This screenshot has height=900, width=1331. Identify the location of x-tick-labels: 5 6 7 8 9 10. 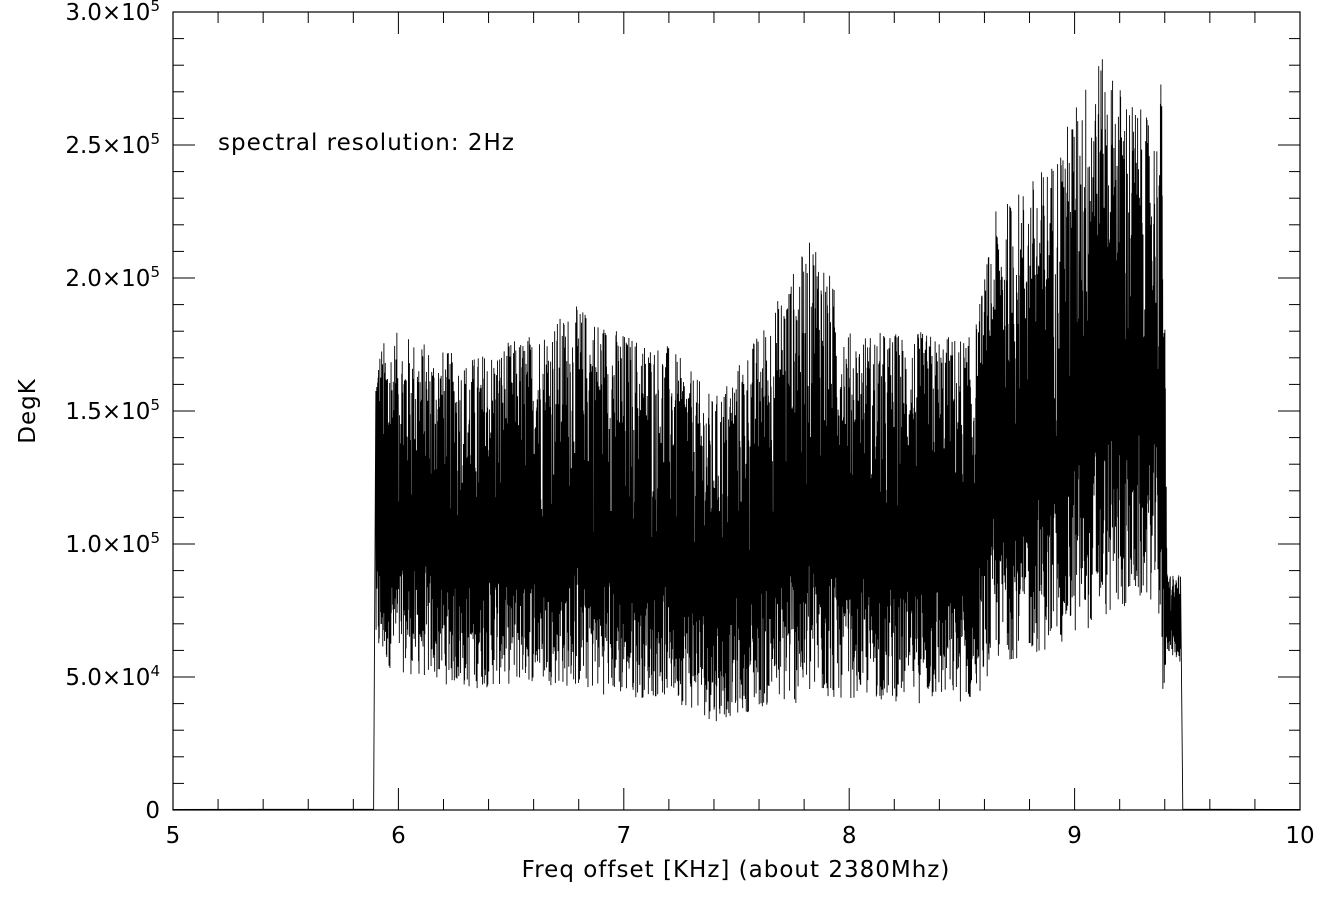
(740, 836).